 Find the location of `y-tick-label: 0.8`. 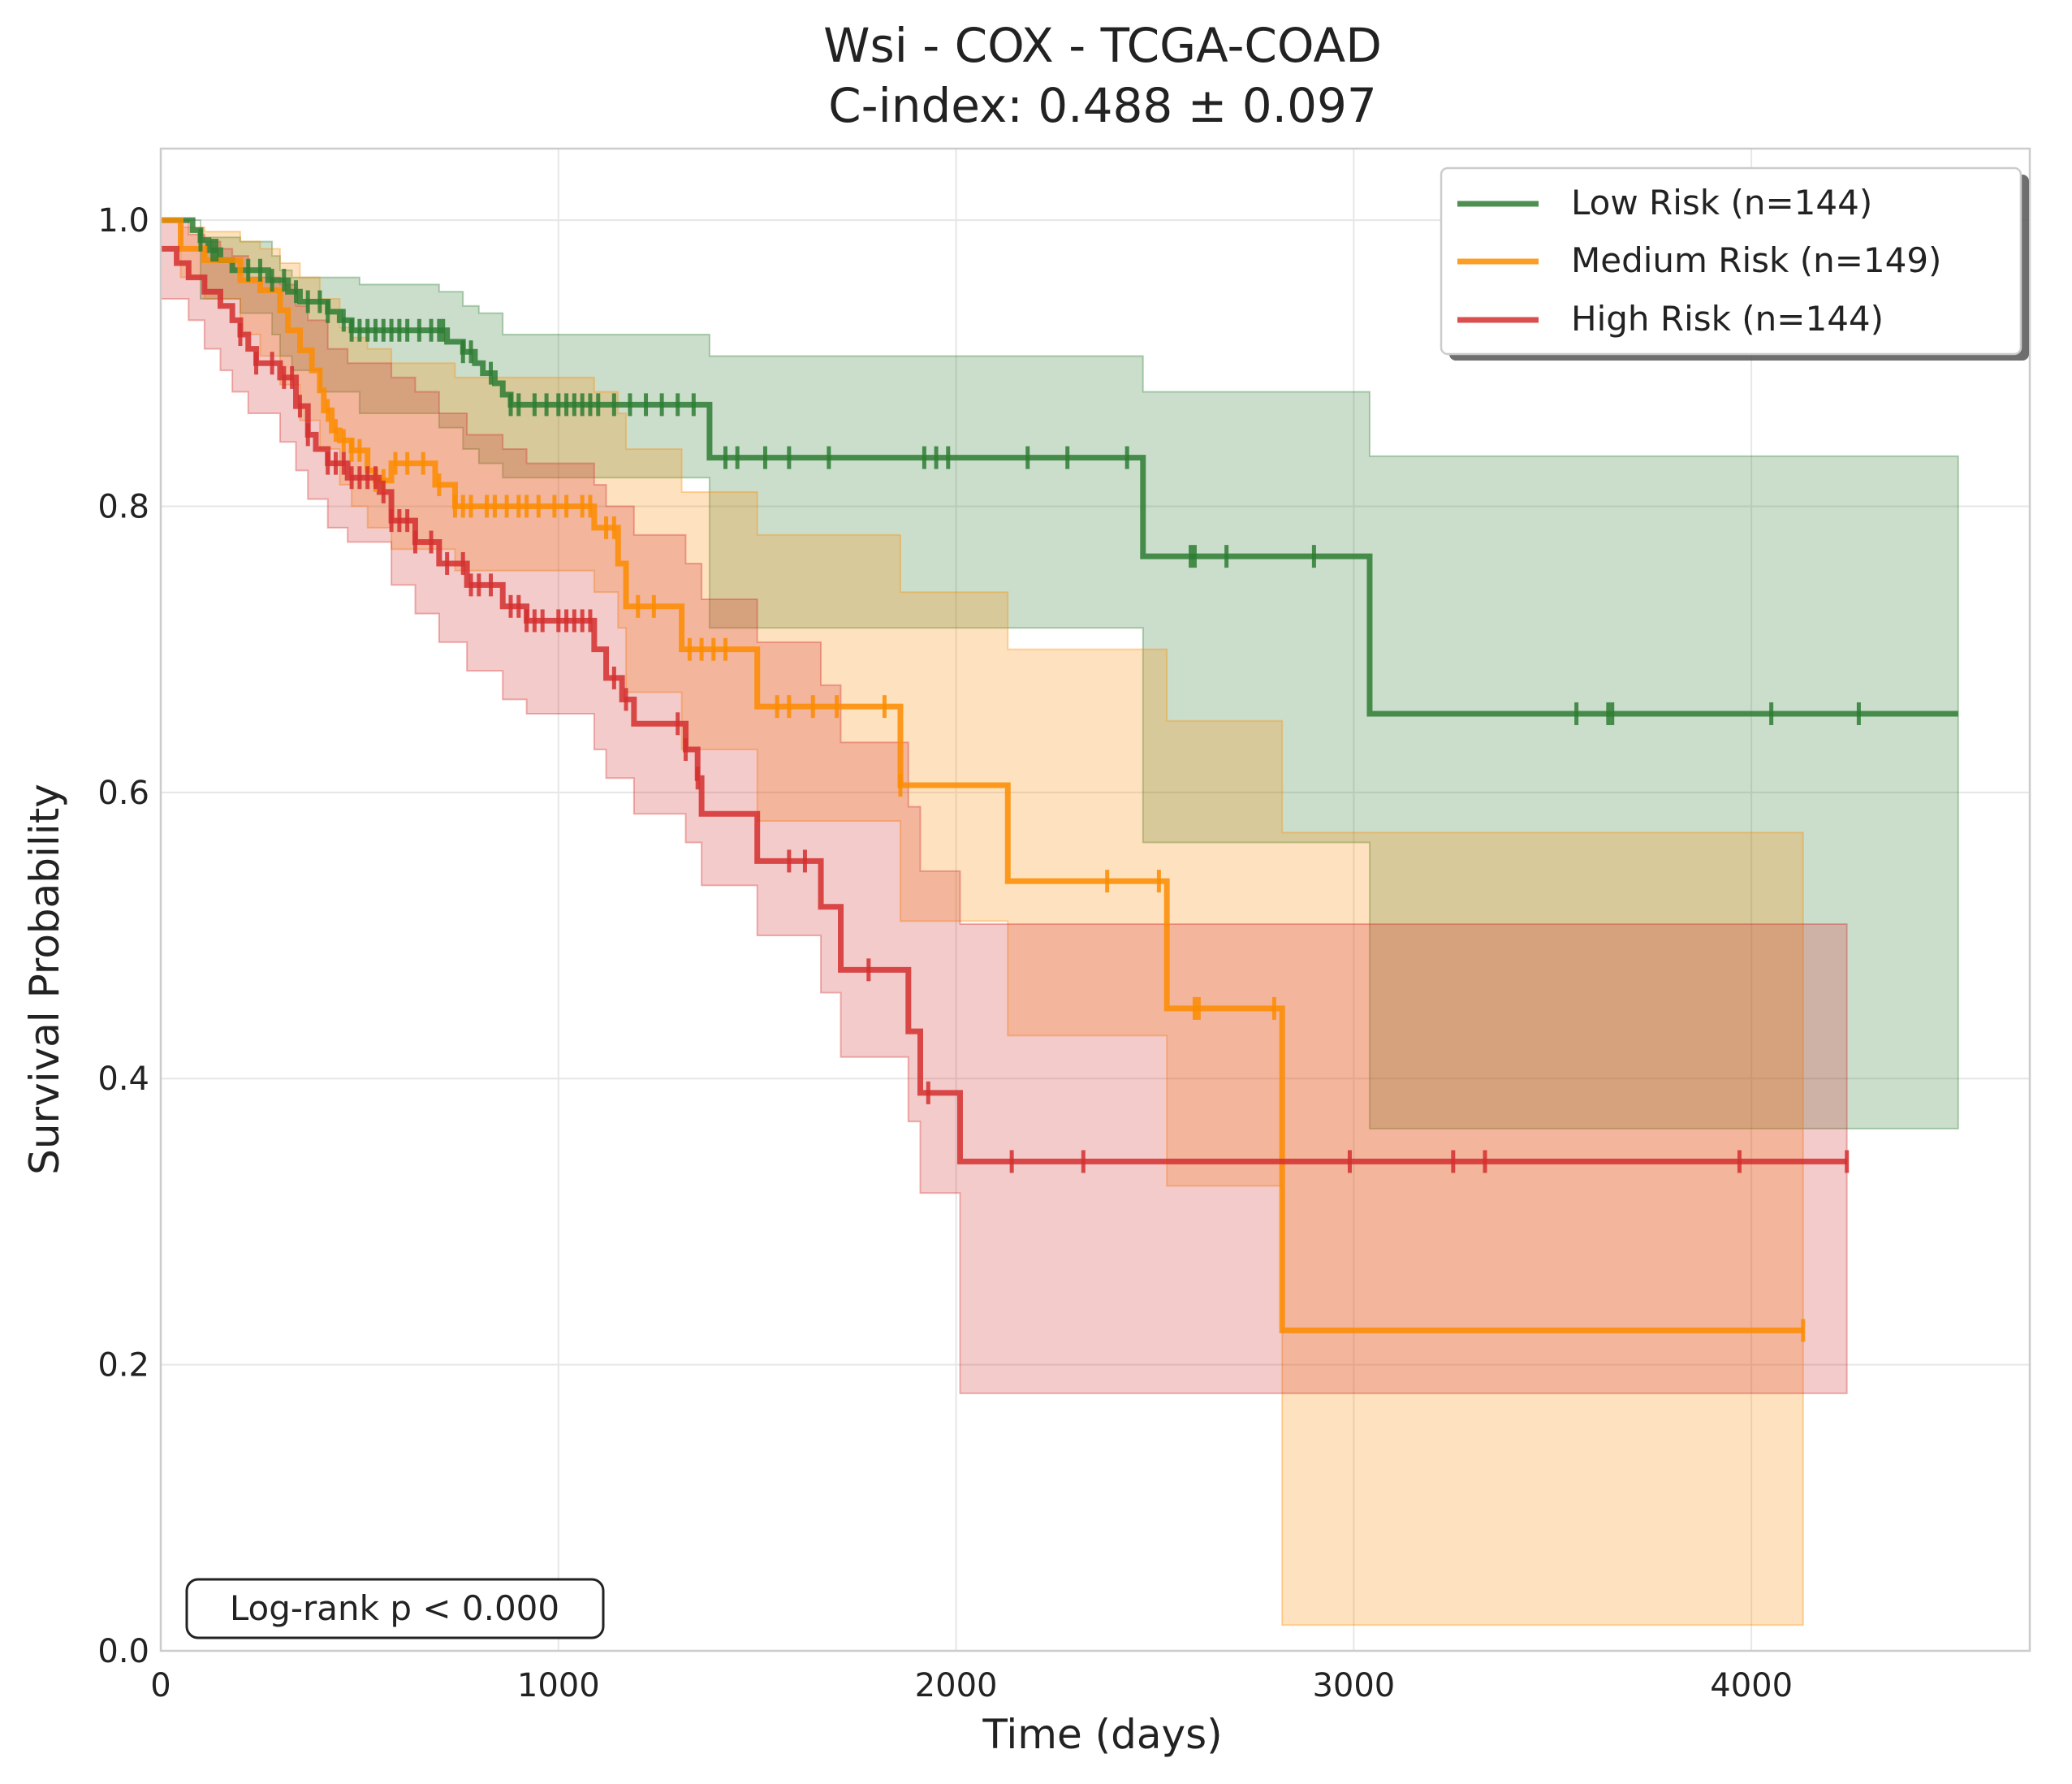

y-tick-label: 0.8 is located at coordinates (123, 507).